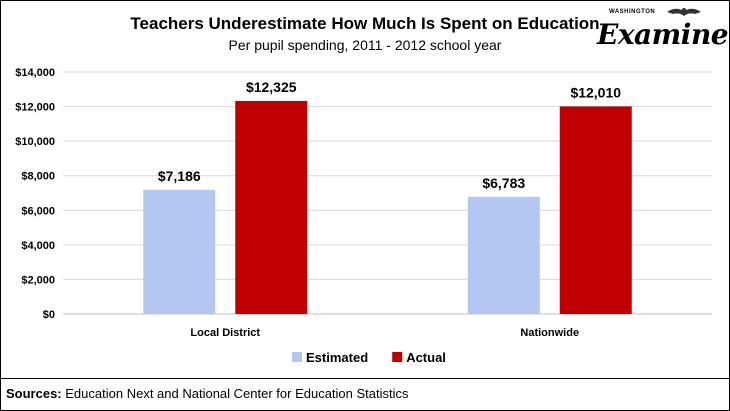  Describe the element at coordinates (38, 211) in the screenshot. I see `y-tick-label: $6,000` at that location.